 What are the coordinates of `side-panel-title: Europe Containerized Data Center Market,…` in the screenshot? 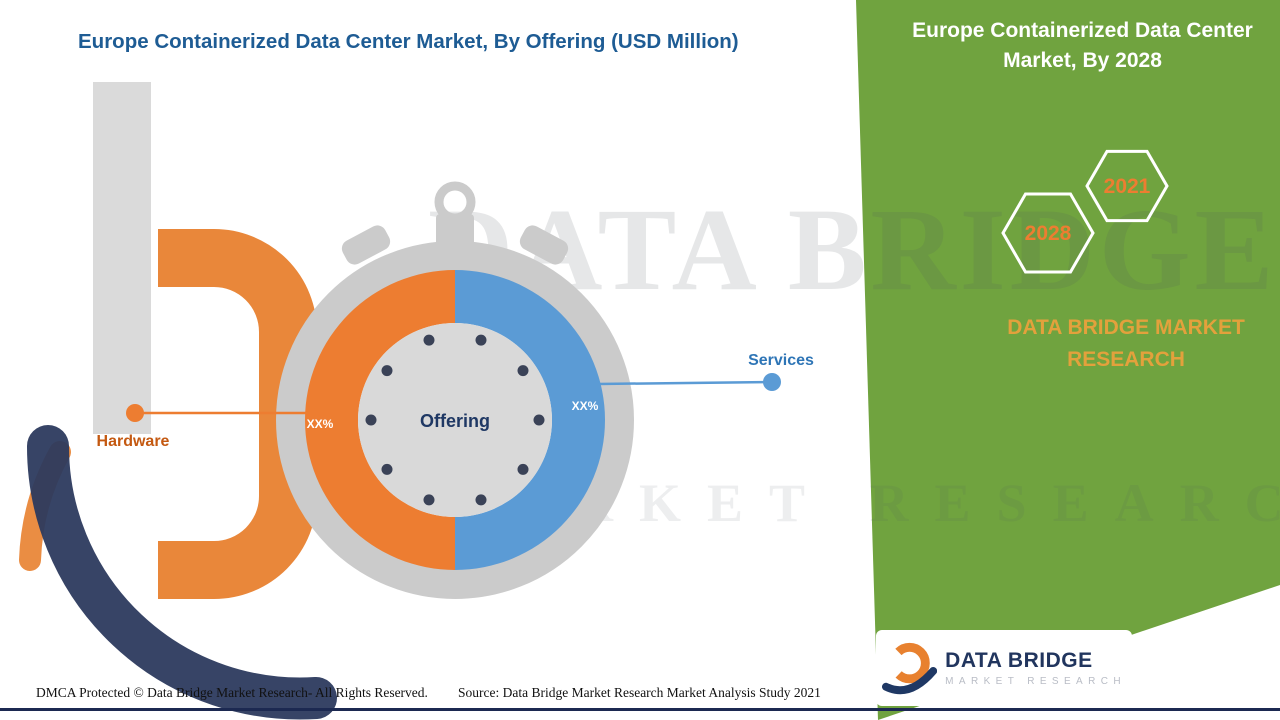 It's located at (1082, 46).